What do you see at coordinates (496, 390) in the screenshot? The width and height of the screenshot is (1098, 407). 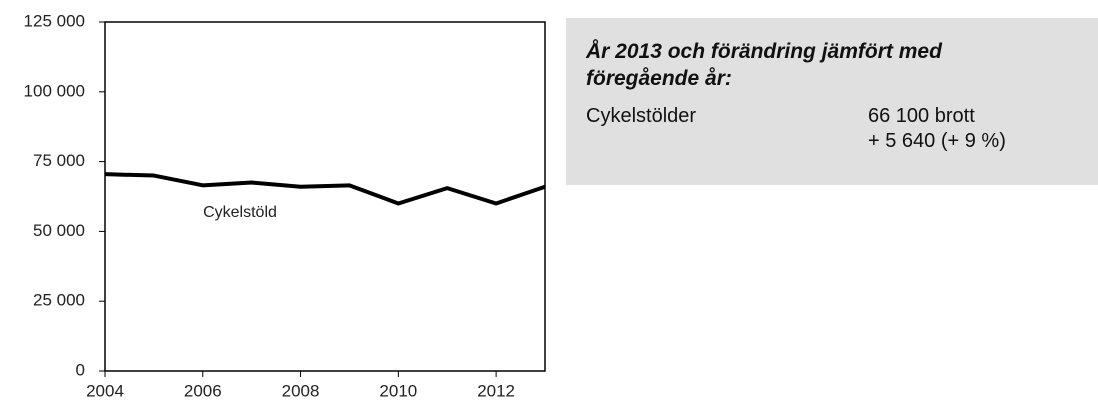 I see `x-tick-label: 2012` at bounding box center [496, 390].